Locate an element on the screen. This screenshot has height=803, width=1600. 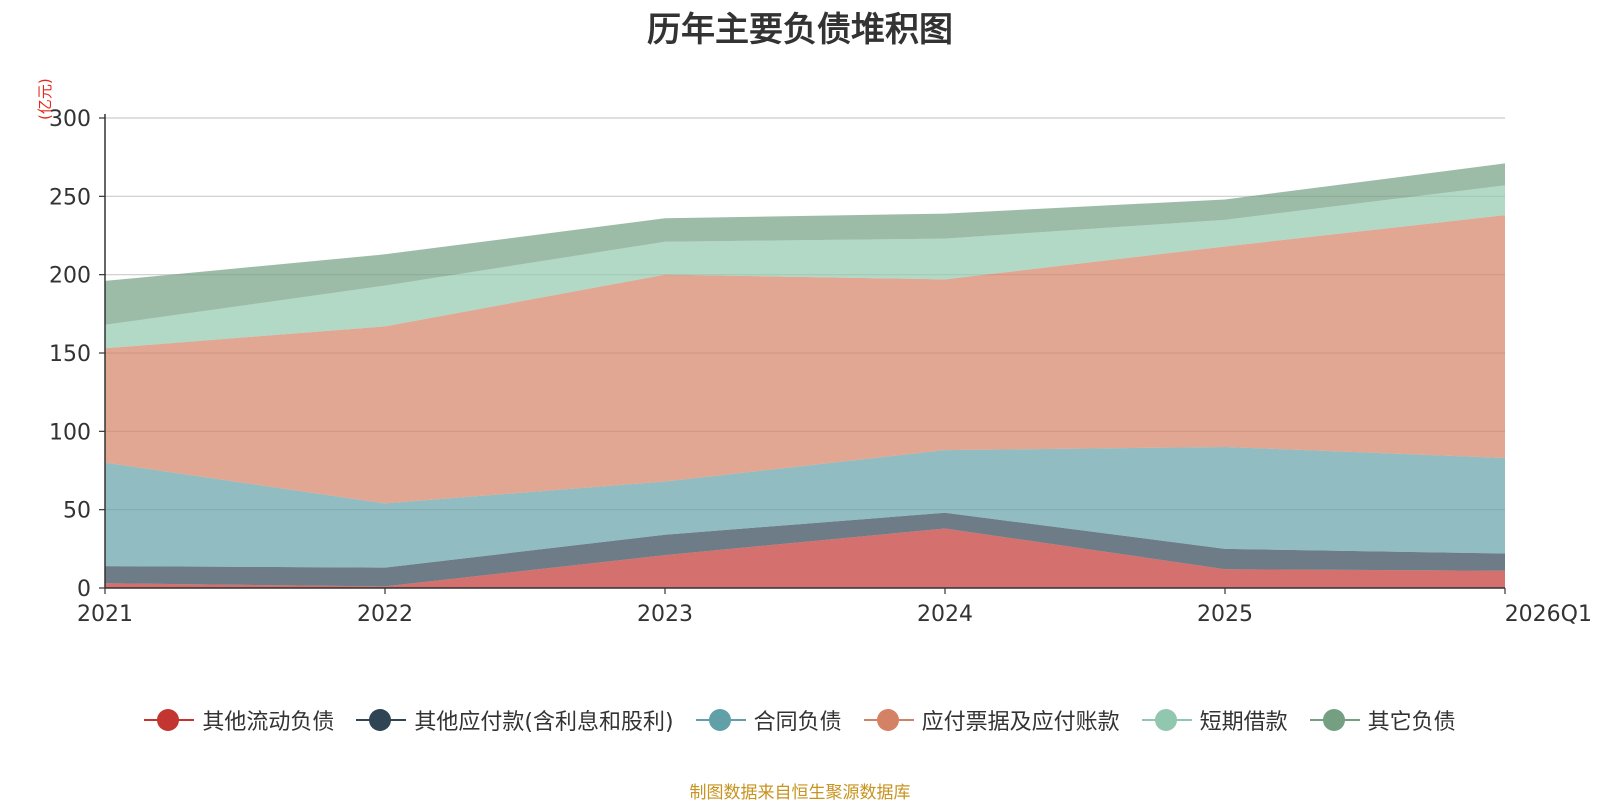
legend-item: 其他应付款(含利息和股利) is located at coordinates (515, 720).